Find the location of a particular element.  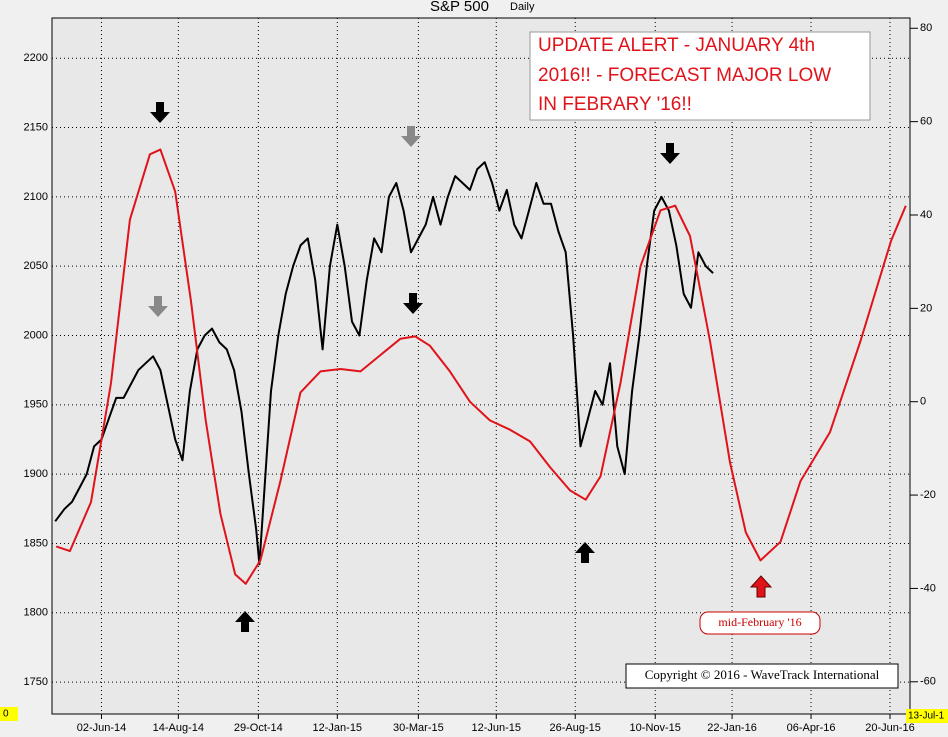

alert-box is located at coordinates (700, 76).